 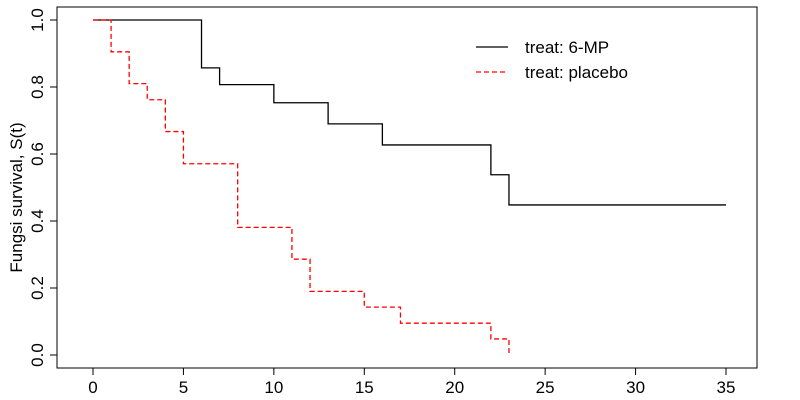 I want to click on y-tick-label: 0.0, so click(x=37, y=355).